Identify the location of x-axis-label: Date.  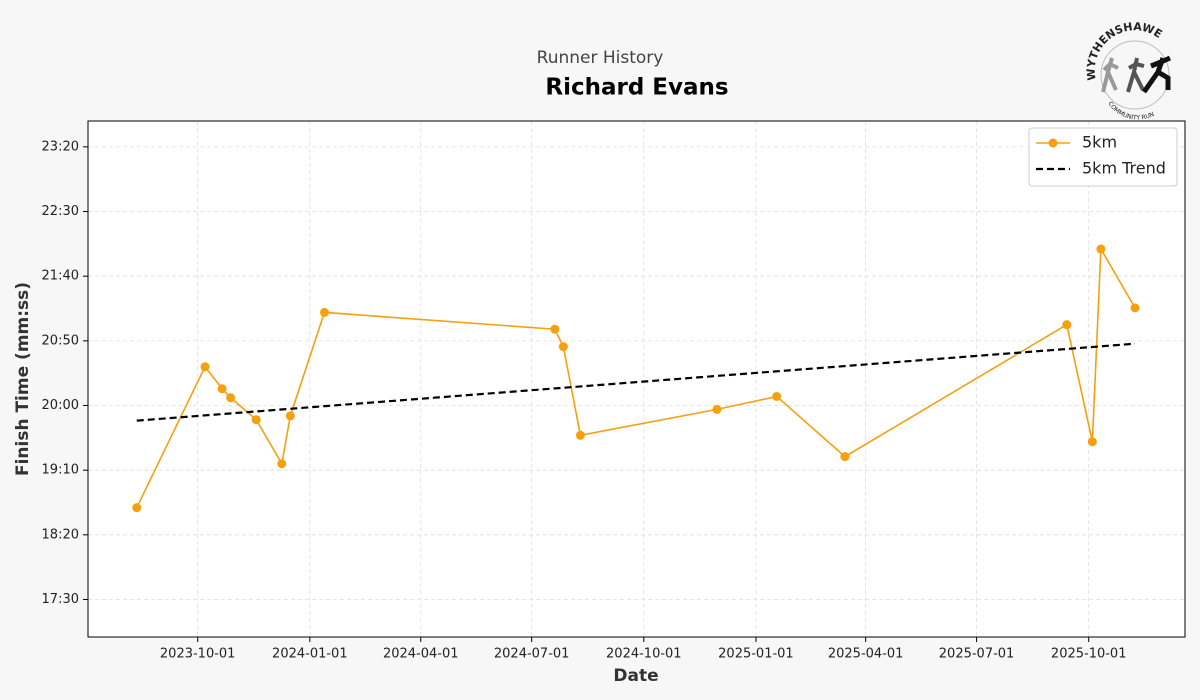
(635, 676).